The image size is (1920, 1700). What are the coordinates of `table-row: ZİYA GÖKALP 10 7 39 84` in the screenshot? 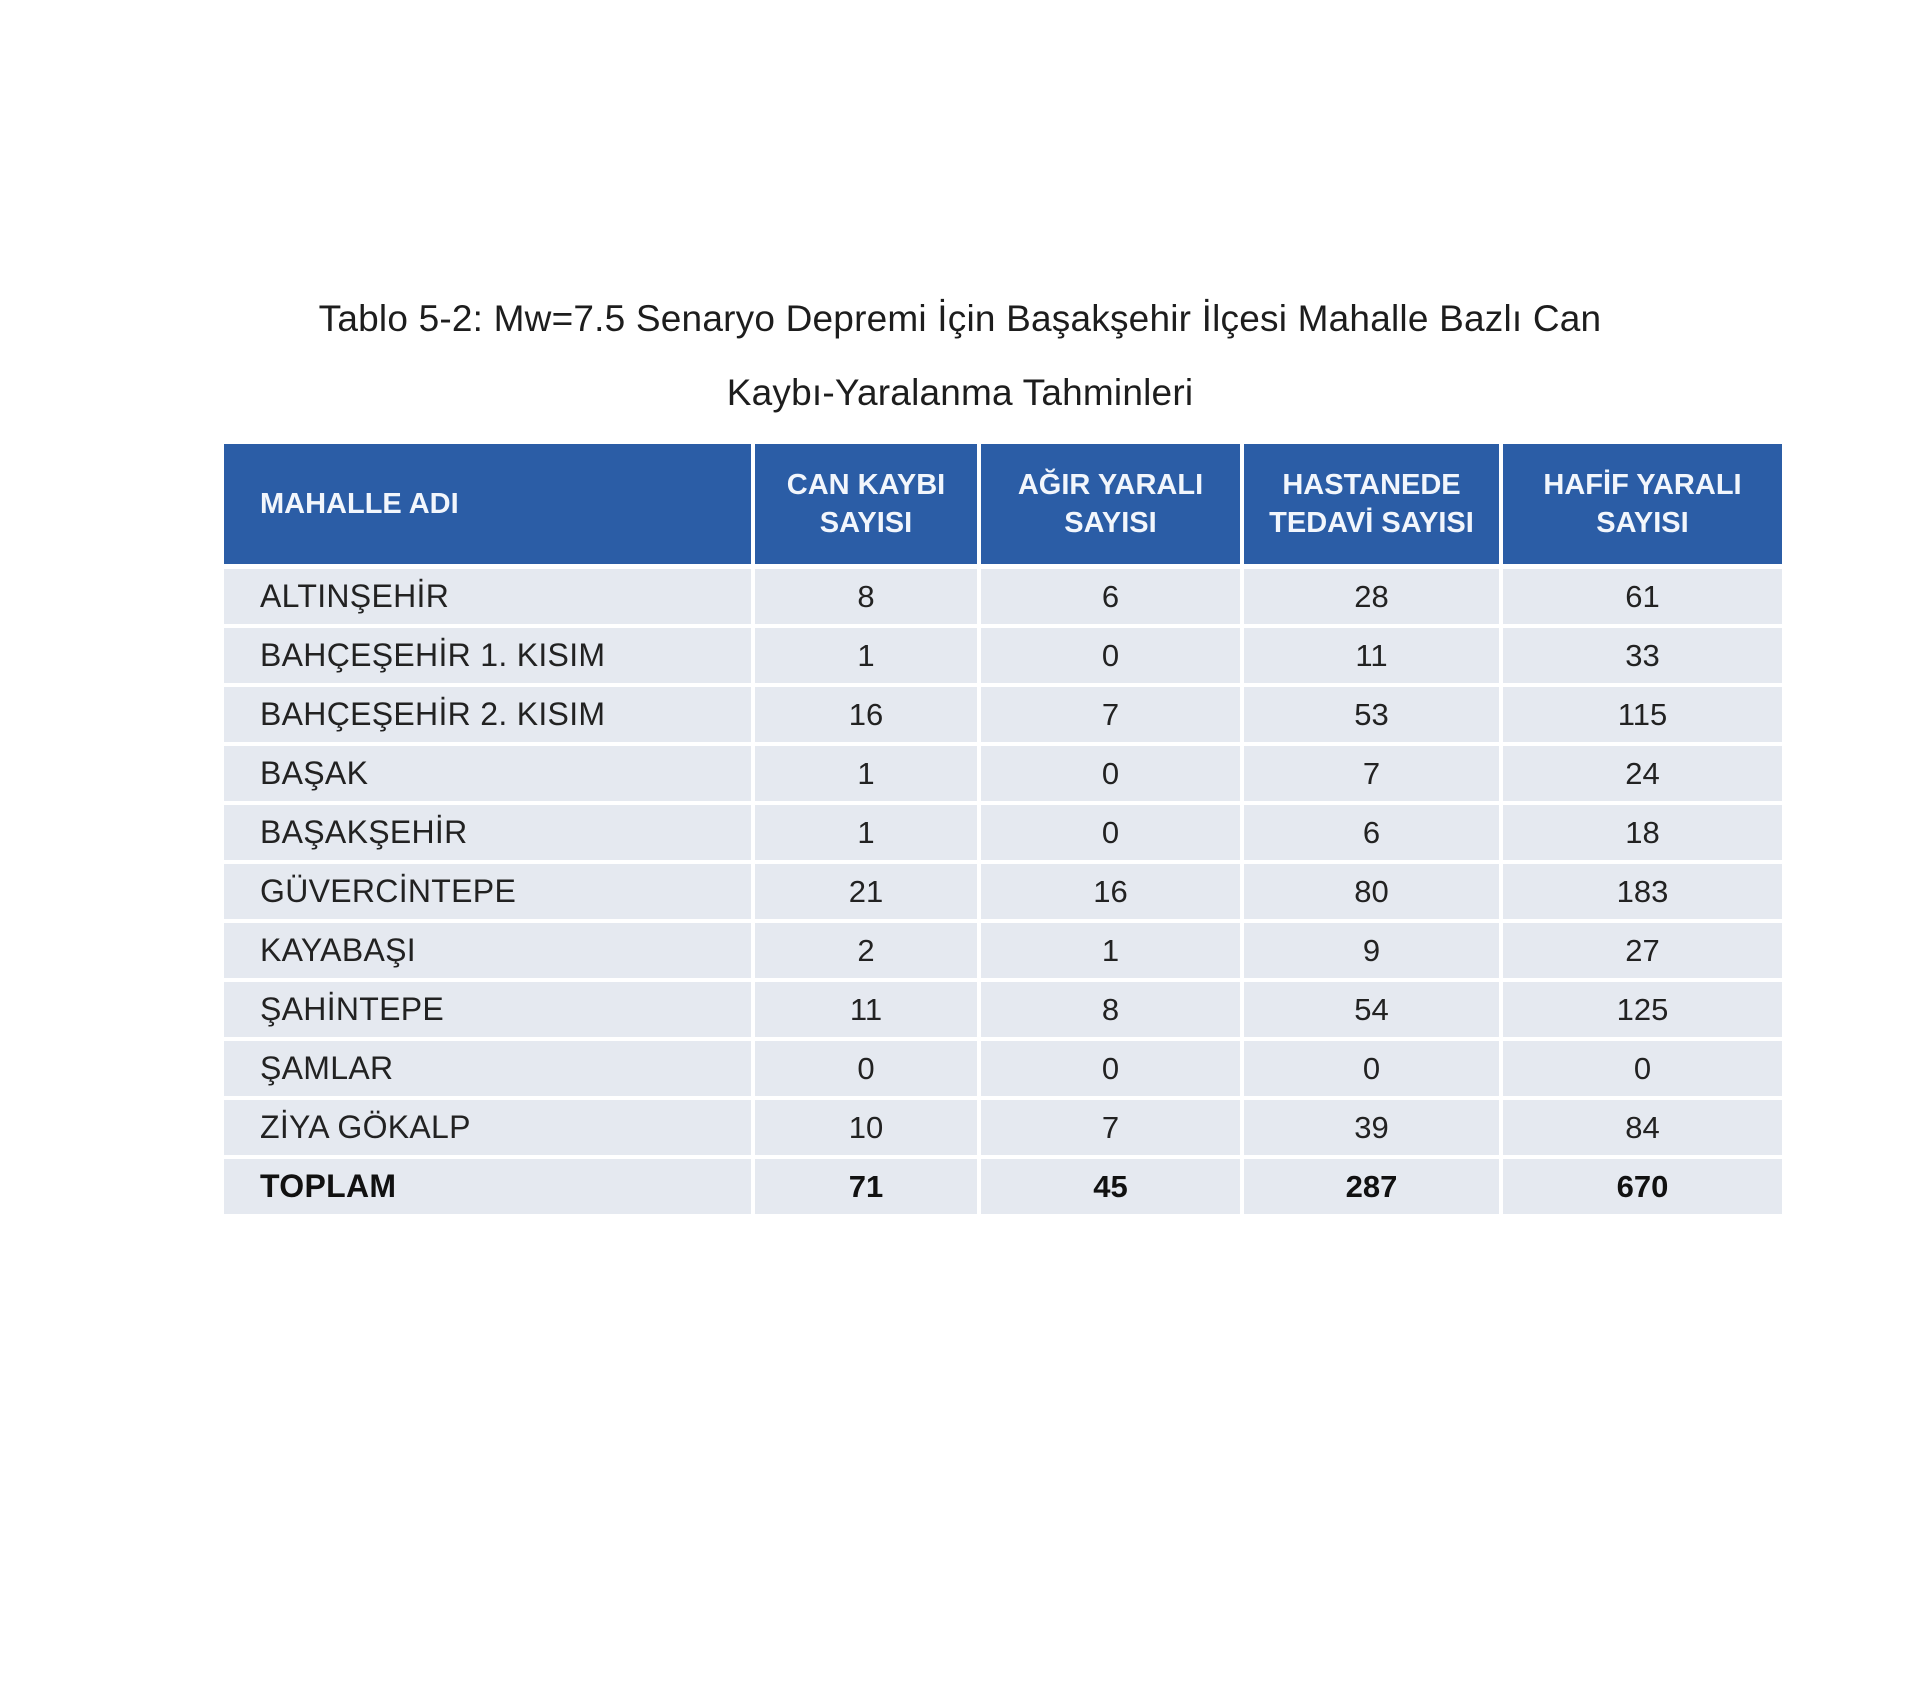 It's located at (1003, 1127).